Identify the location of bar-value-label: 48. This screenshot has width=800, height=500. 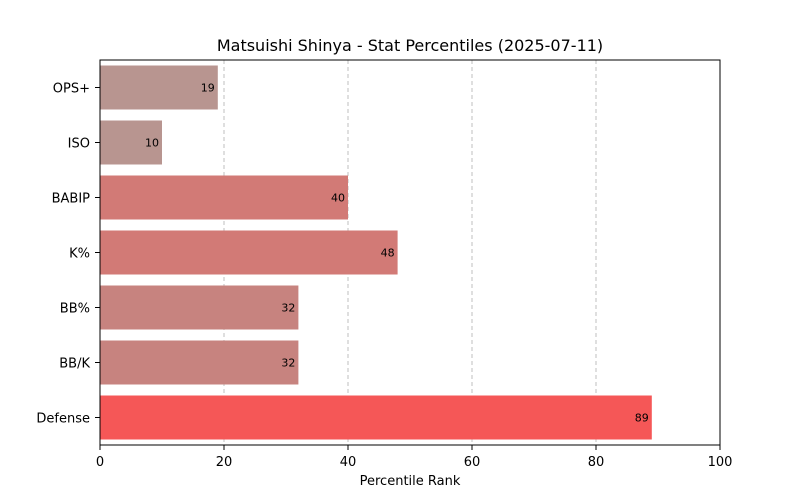
(388, 253).